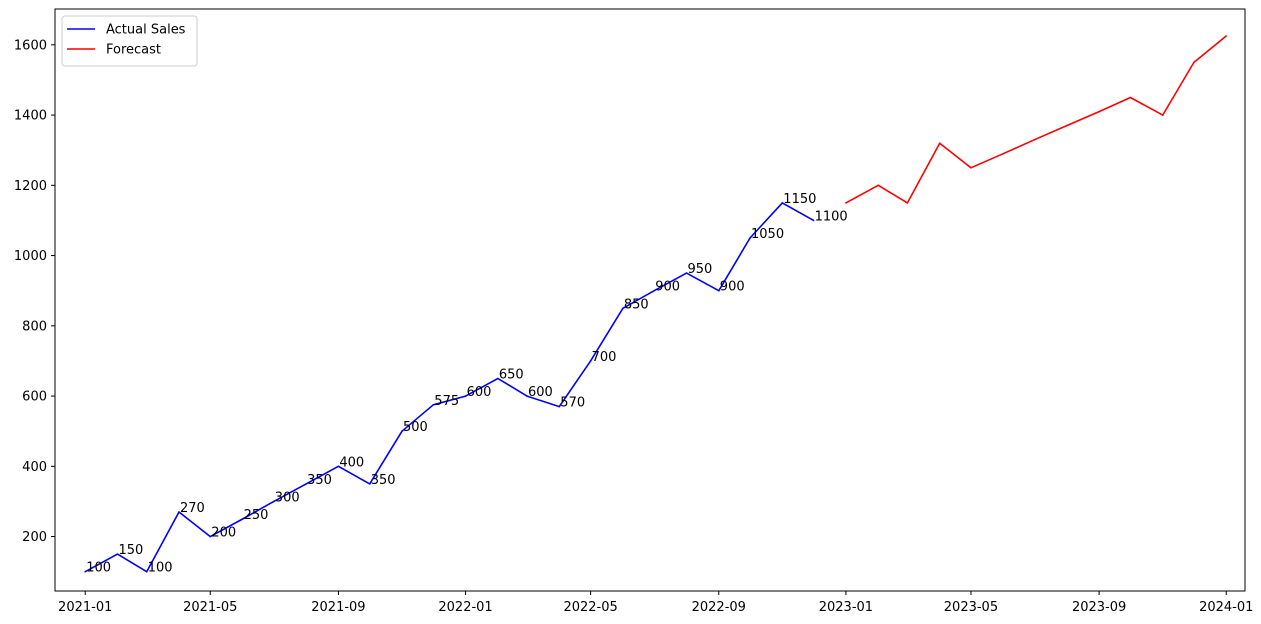  What do you see at coordinates (85, 607) in the screenshot?
I see `x-tick-label: 2021-01` at bounding box center [85, 607].